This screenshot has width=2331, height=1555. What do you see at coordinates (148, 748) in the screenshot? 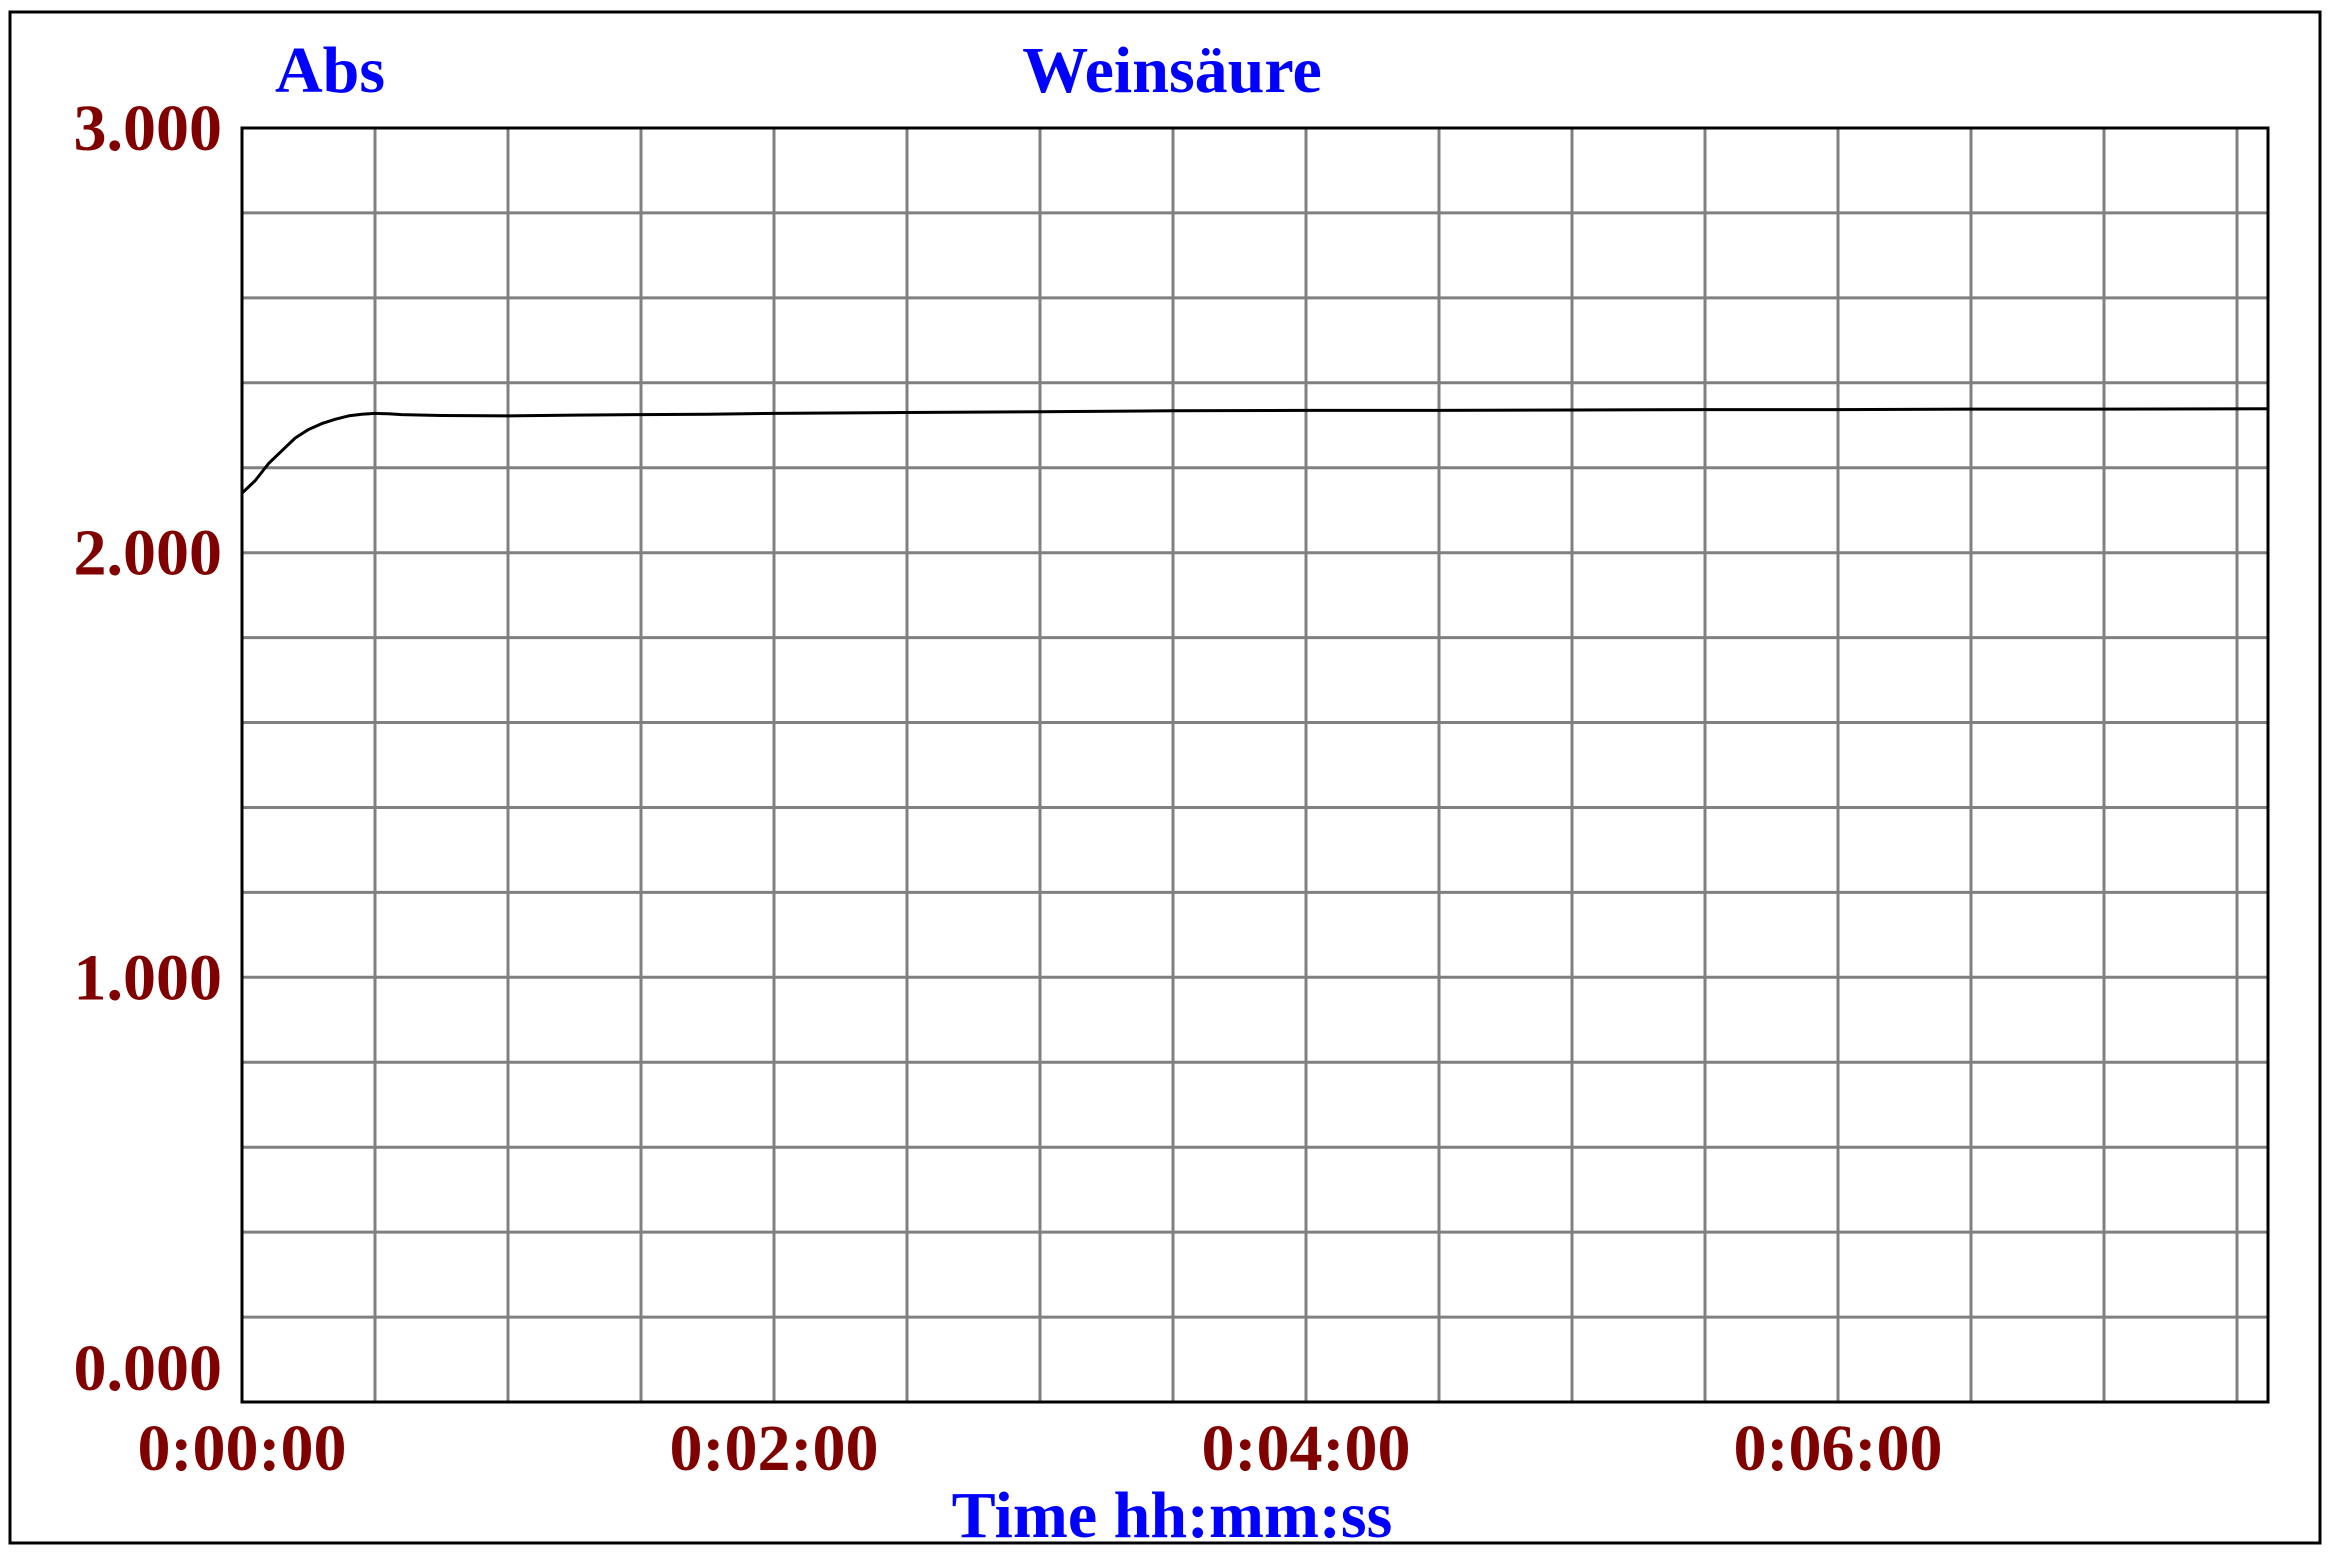
I see `y-axis-ticks: 0.000 1.000 2.000 3.000` at bounding box center [148, 748].